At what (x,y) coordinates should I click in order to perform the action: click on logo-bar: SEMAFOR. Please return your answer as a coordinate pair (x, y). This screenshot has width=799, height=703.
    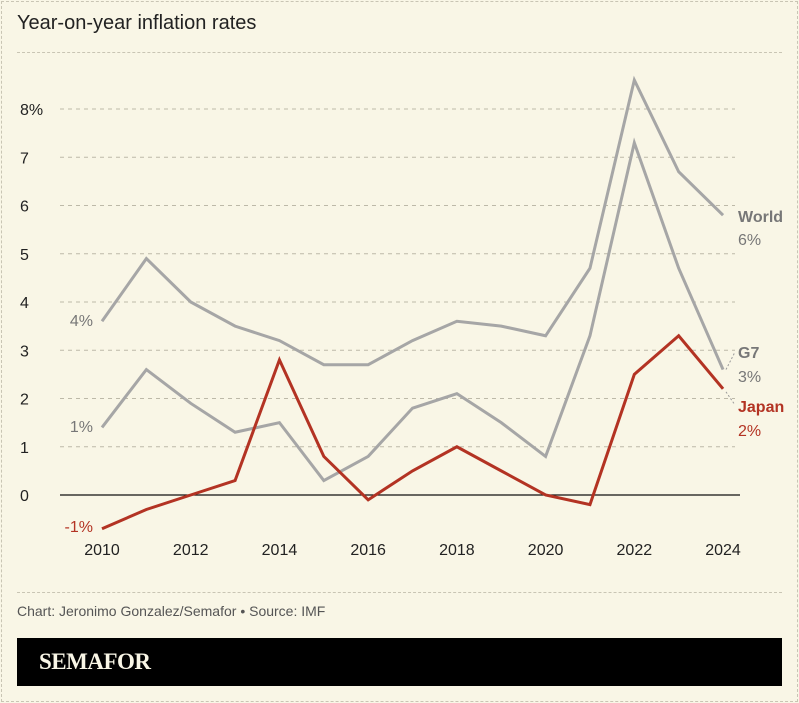
    Looking at the image, I should click on (399, 662).